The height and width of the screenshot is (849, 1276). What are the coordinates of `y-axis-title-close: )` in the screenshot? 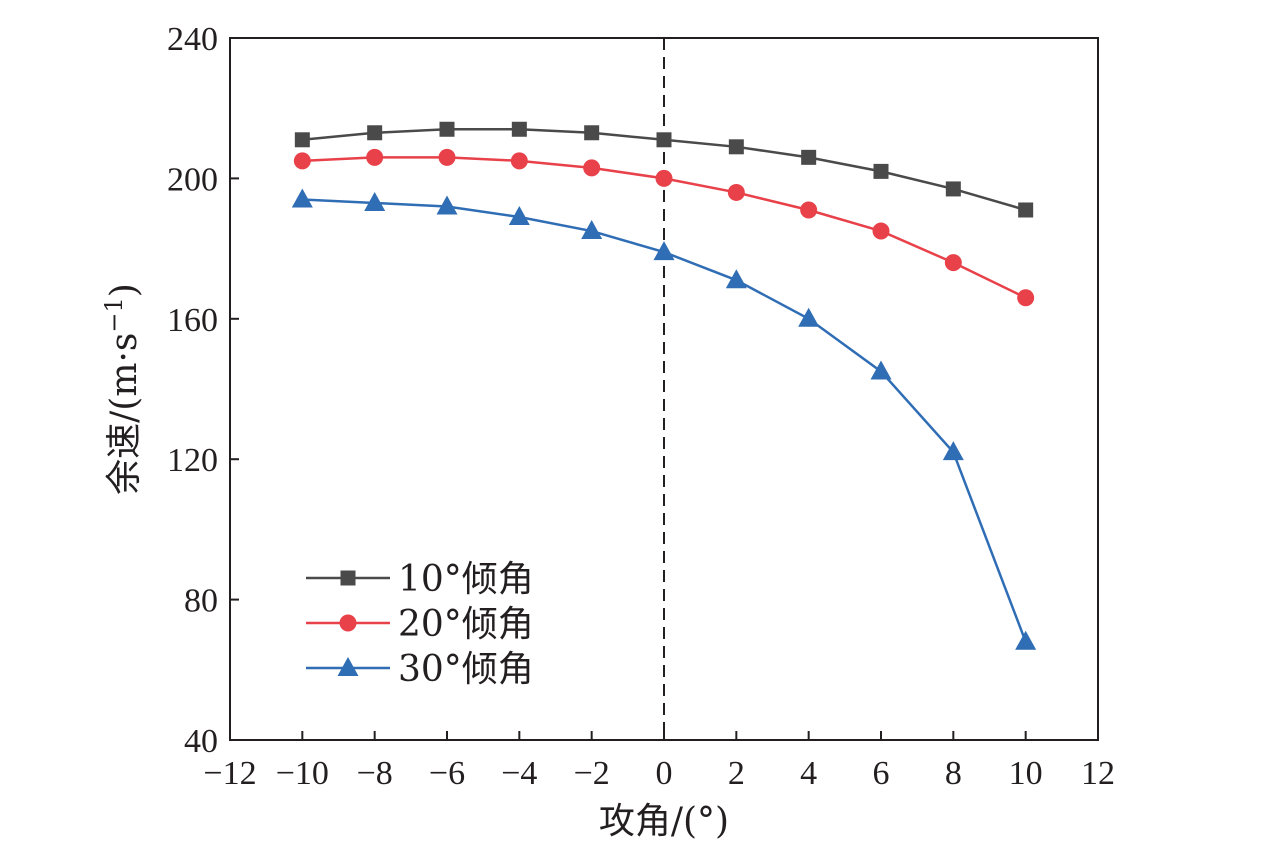 It's located at (124, 290).